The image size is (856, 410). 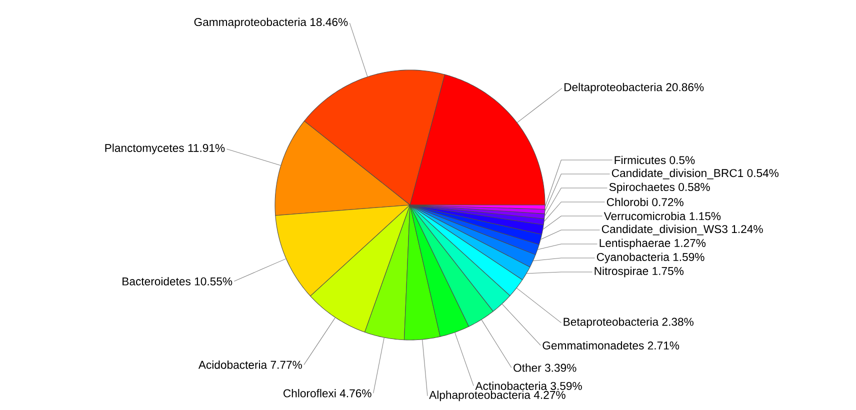 I want to click on slice-label: Betaproteobacteria, so click(x=611, y=322).